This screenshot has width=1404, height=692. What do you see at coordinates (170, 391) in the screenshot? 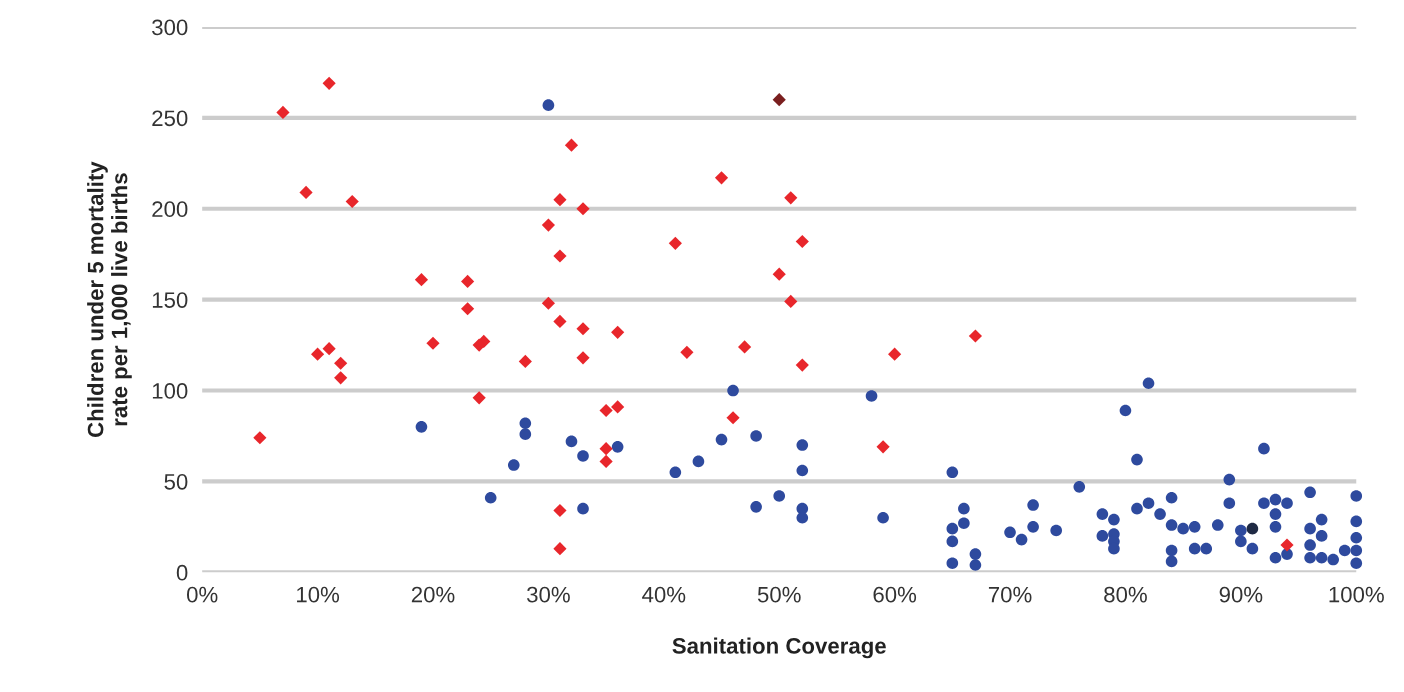
I see `y-tick-label: 100` at bounding box center [170, 391].